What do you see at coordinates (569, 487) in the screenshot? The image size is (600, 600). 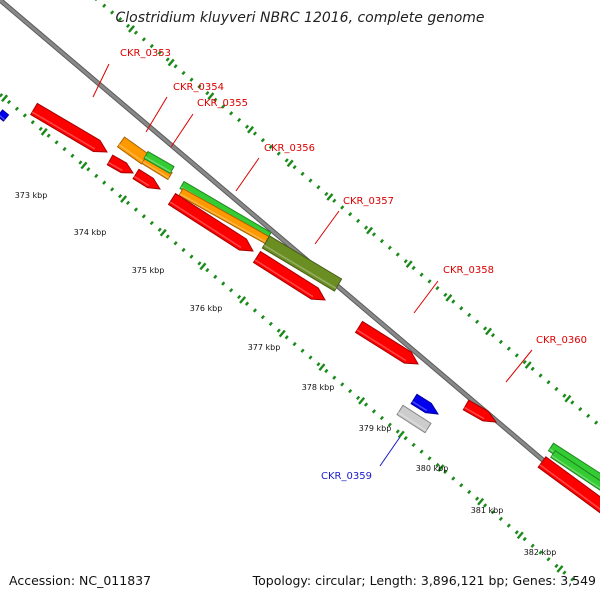 I see `gene-red-lower-5-highlight` at bounding box center [569, 487].